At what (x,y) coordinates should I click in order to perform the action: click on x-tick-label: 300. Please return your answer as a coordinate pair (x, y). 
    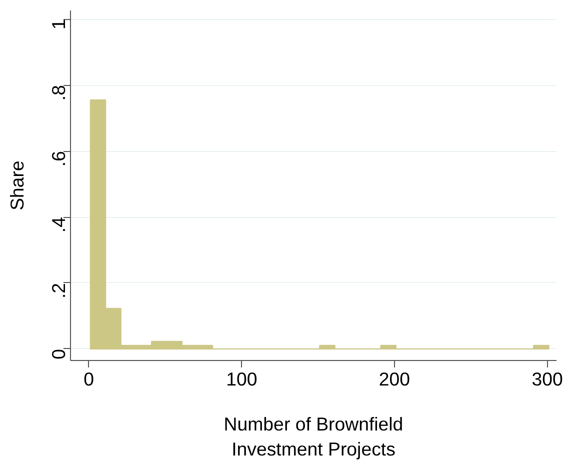
    Looking at the image, I should click on (547, 379).